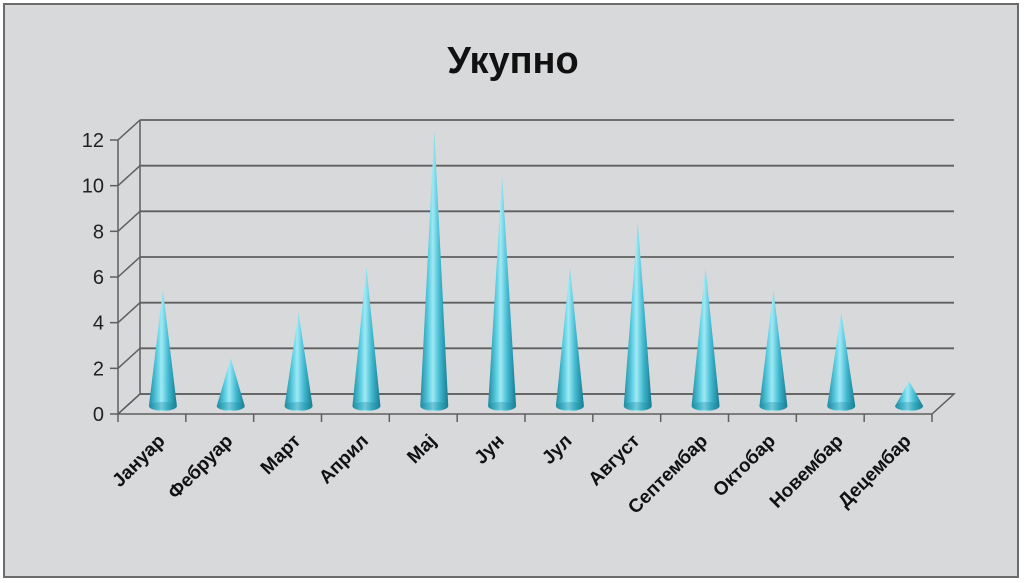  I want to click on x-tick-label: Јун, so click(490, 450).